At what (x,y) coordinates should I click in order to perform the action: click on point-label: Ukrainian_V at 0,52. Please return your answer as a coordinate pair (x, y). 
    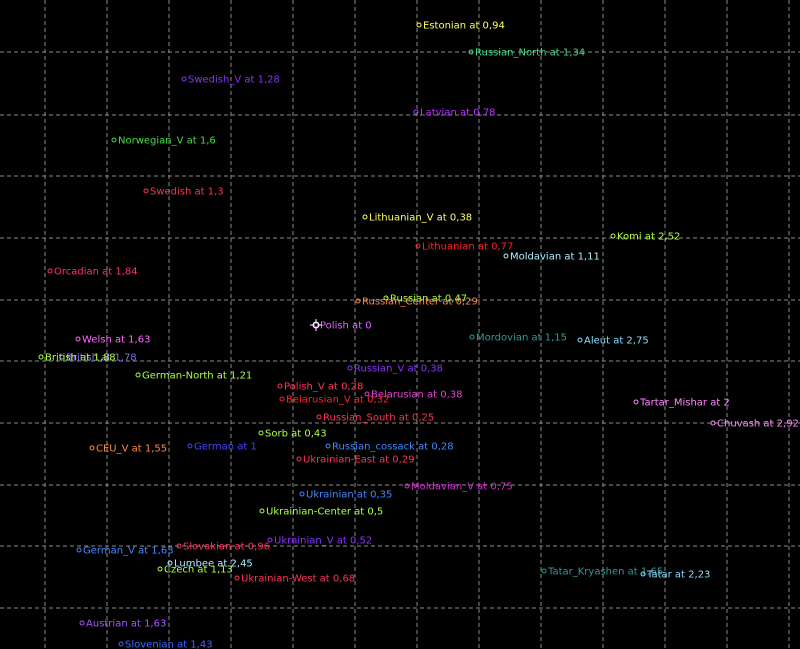
    Looking at the image, I should click on (323, 541).